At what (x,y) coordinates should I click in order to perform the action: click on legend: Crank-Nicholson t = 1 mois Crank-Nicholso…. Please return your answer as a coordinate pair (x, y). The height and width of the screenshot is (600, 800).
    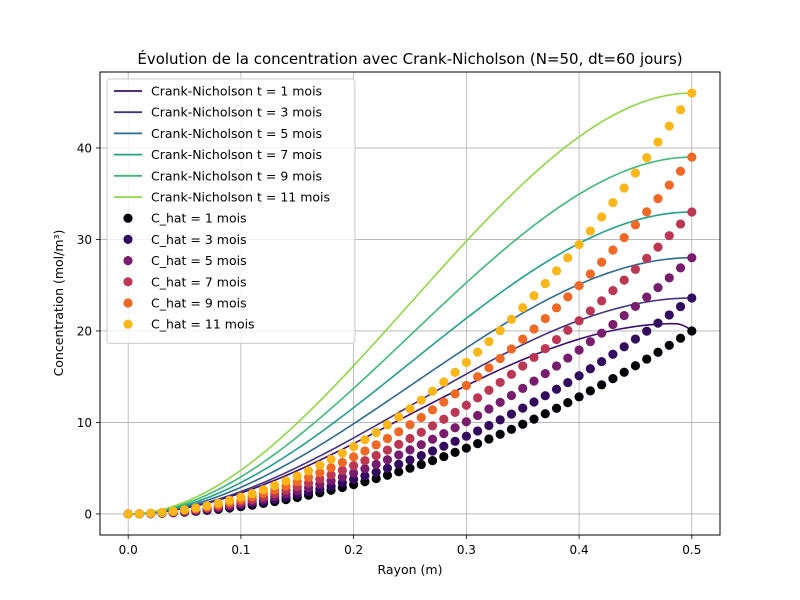
    Looking at the image, I should click on (231, 211).